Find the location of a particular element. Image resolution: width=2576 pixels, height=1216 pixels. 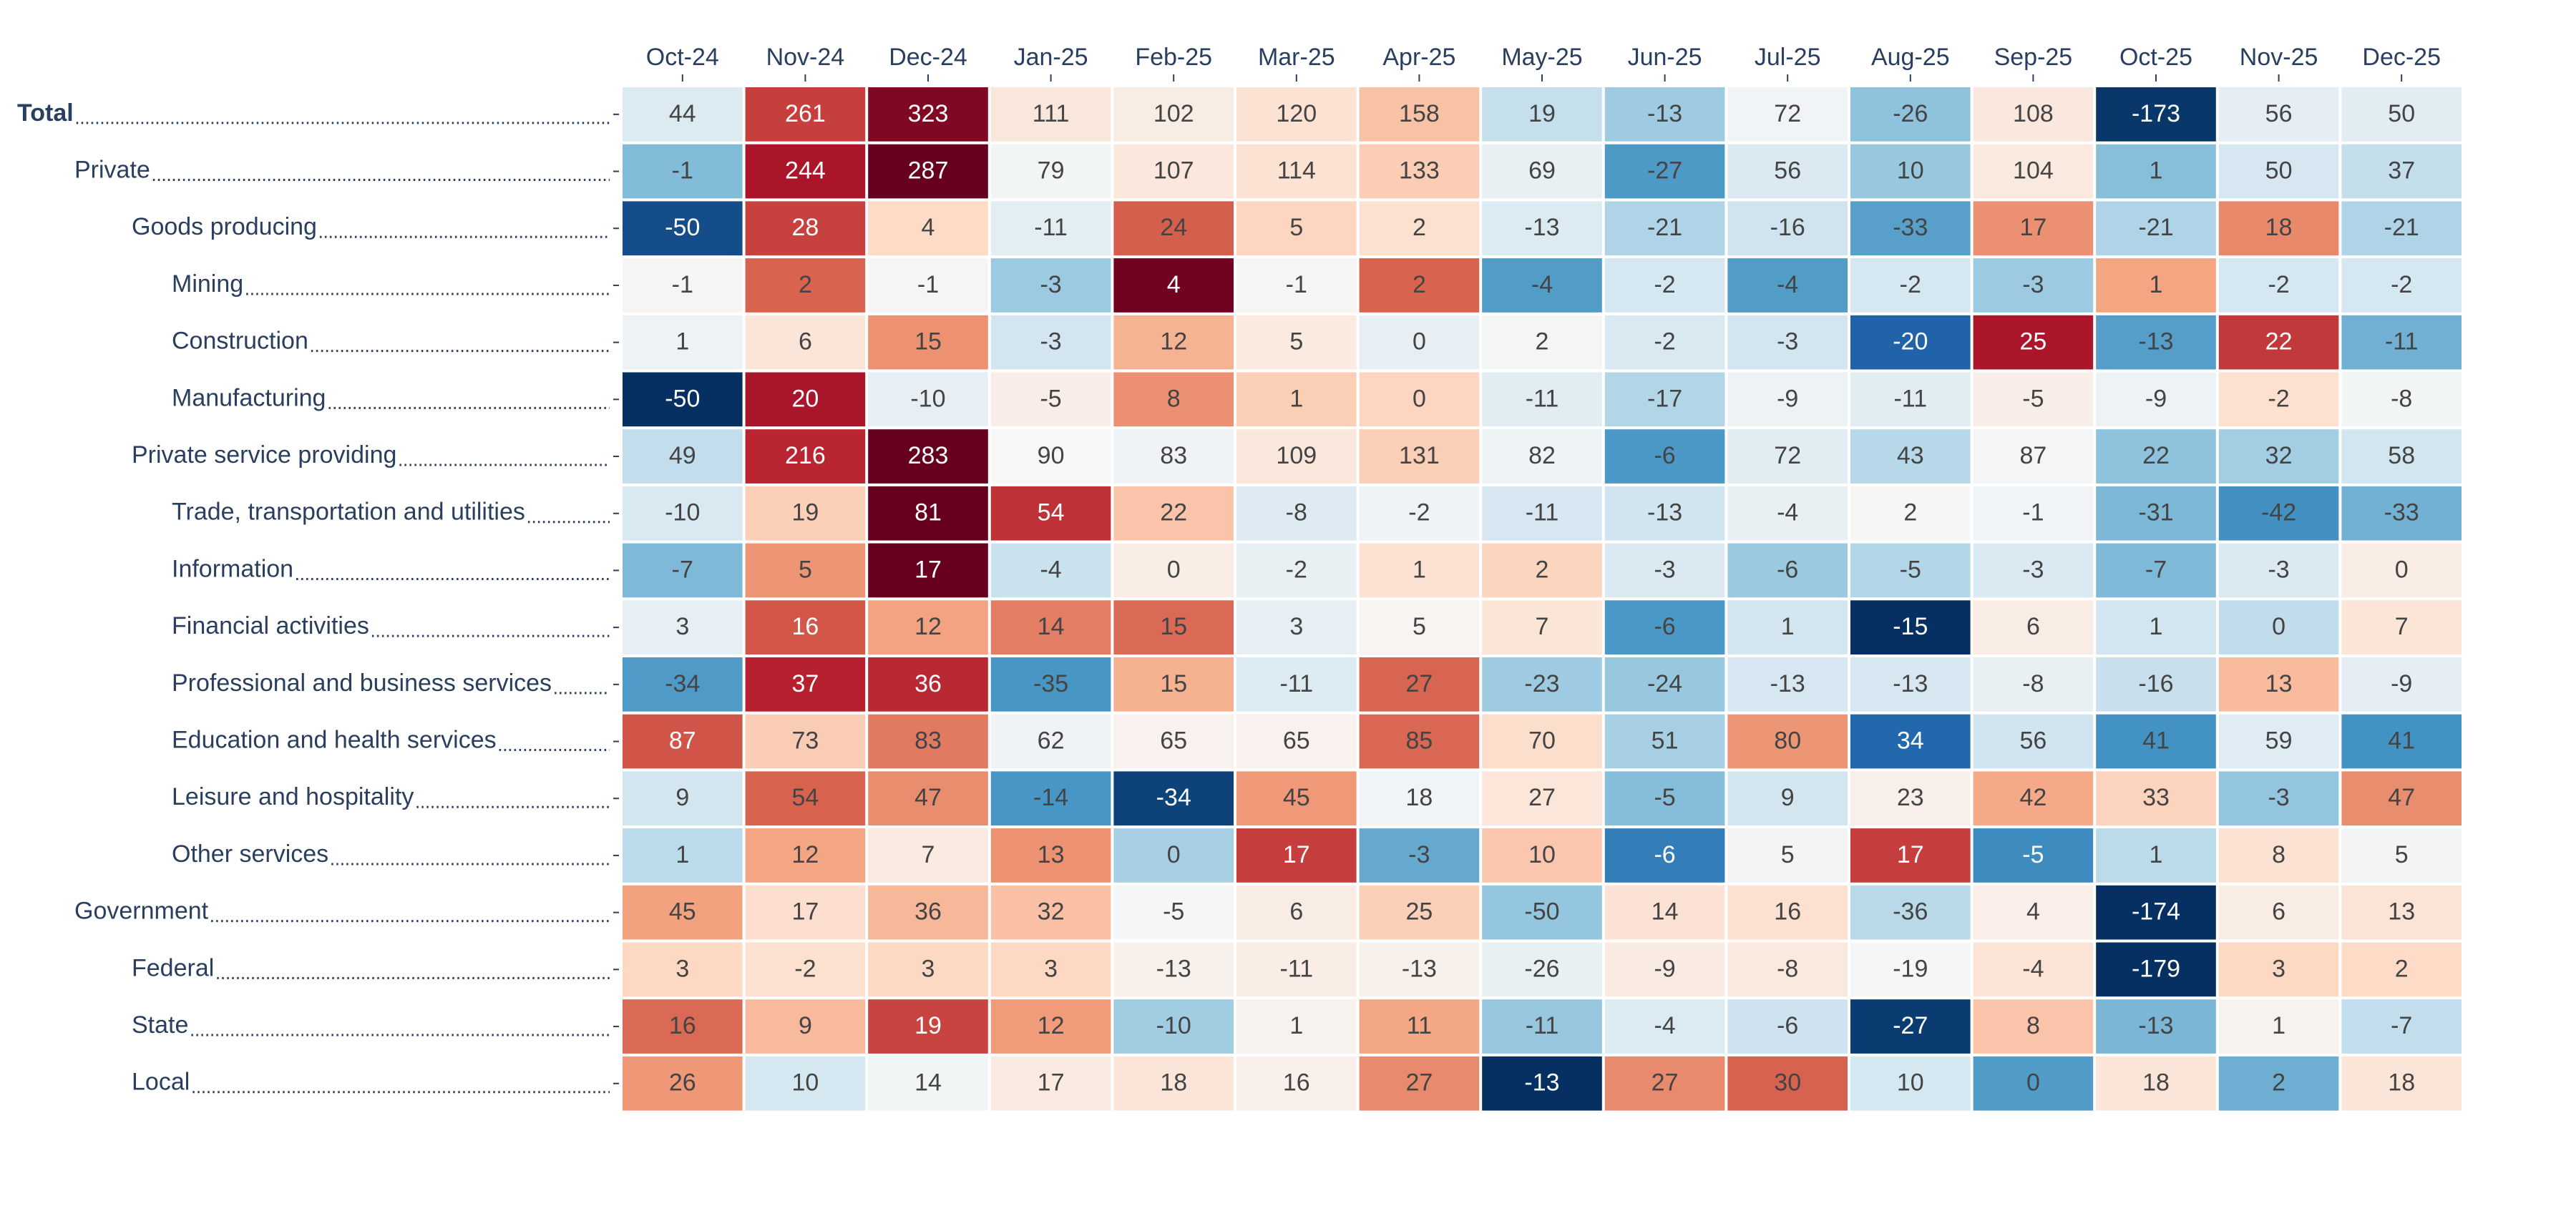

cell-label: -50 is located at coordinates (682, 227).